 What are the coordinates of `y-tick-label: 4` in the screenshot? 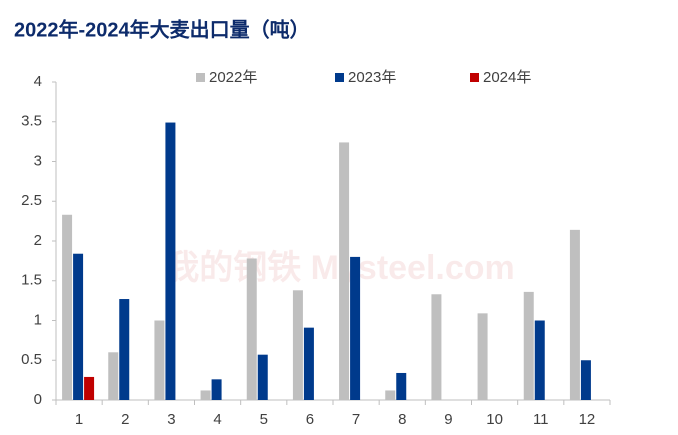 It's located at (38, 81).